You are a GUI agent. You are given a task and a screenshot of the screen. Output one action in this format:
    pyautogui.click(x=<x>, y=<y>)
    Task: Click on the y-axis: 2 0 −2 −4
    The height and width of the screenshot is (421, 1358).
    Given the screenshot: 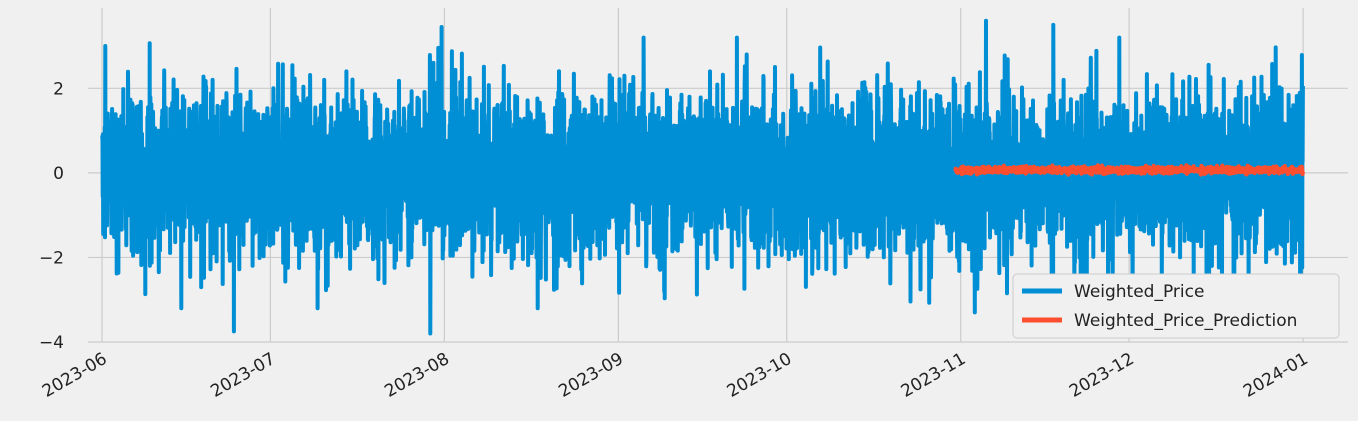 What is the action you would take?
    pyautogui.click(x=51, y=216)
    